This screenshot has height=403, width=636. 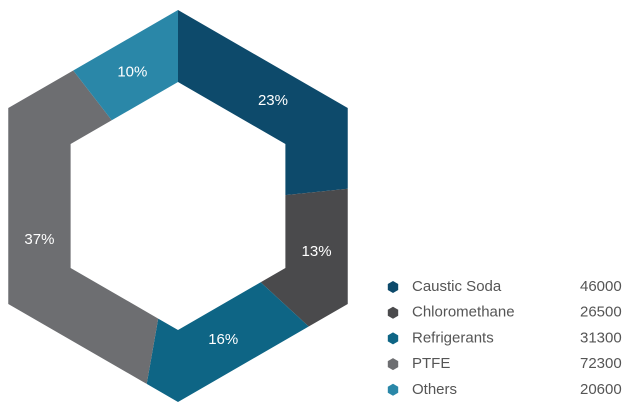 I want to click on legend-value: 26500, so click(x=601, y=312).